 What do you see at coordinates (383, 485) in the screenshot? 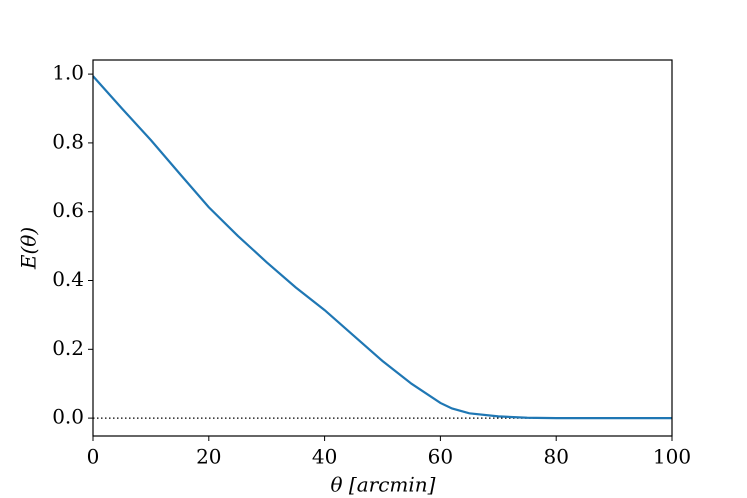
I see `x-axis-label: θ [arcmin]` at bounding box center [383, 485].